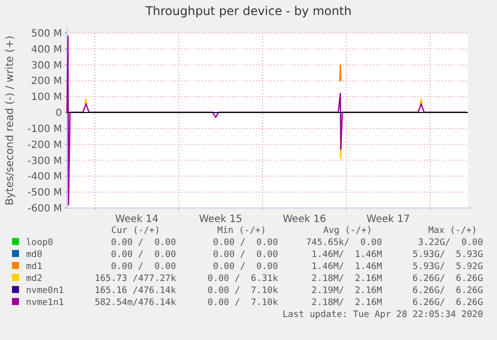  Describe the element at coordinates (447, 255) in the screenshot. I see `text: 5.93G/ 5.93G` at that location.